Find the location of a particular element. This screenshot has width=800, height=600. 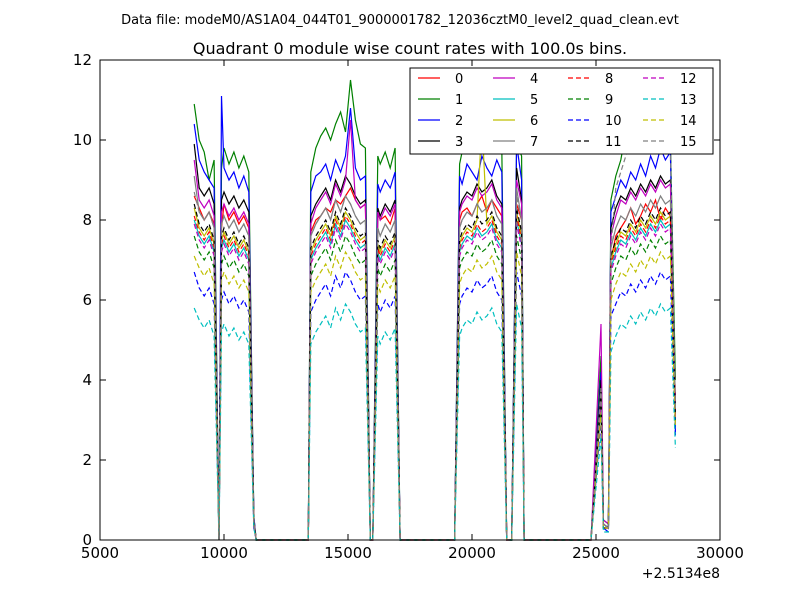

x-tick-label: 25000 is located at coordinates (596, 553).